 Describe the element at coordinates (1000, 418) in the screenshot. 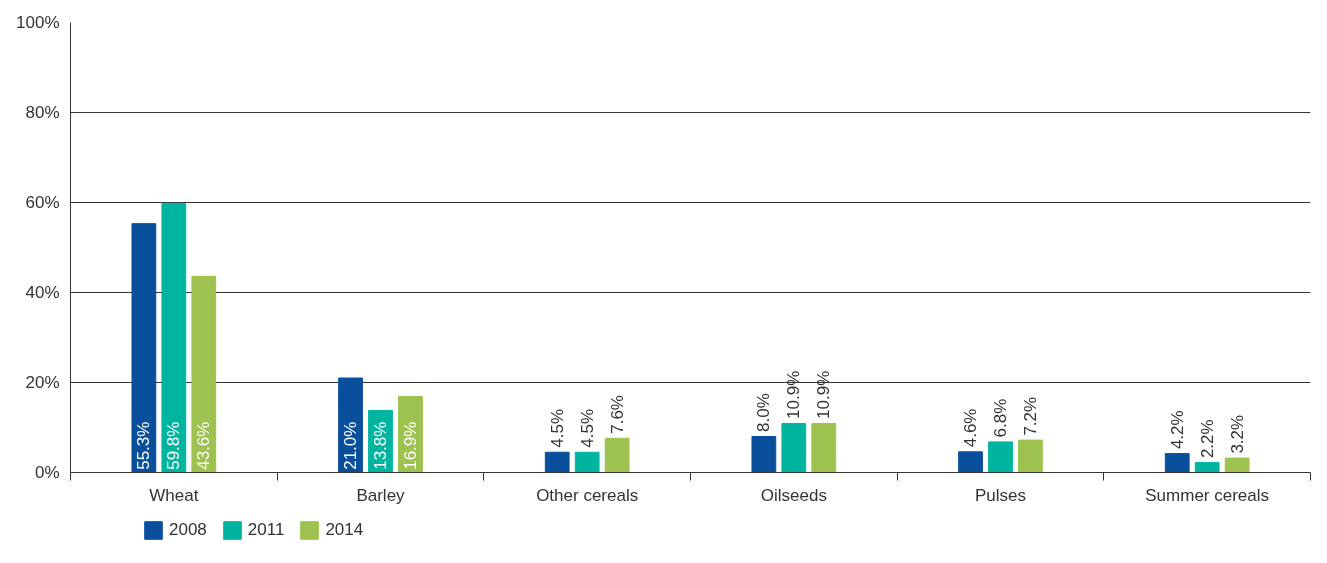

I see `data-label: 6.8%` at that location.